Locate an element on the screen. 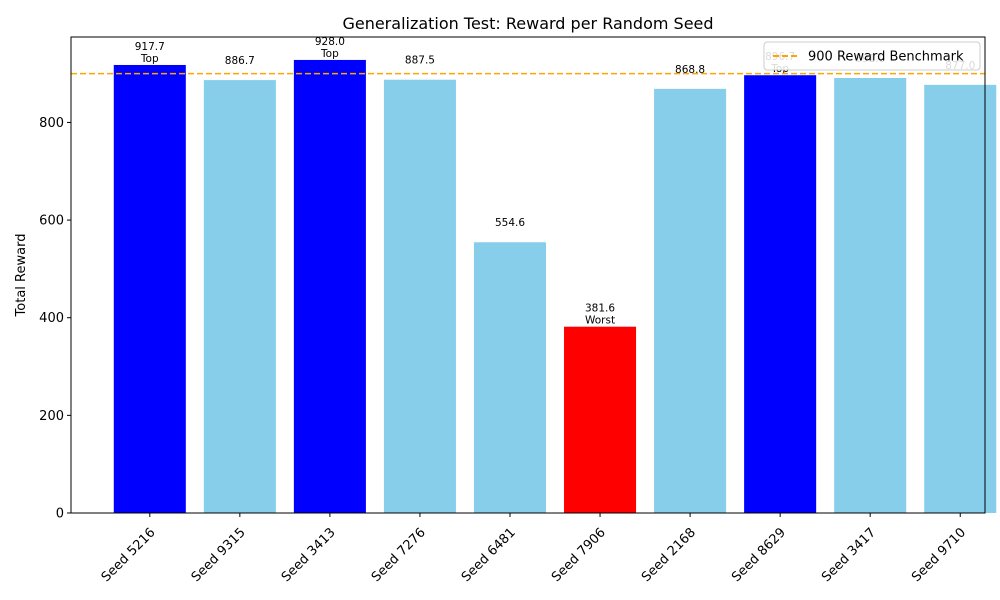 The width and height of the screenshot is (1000, 600). legend: 900 Reward Benchmark is located at coordinates (872, 56).